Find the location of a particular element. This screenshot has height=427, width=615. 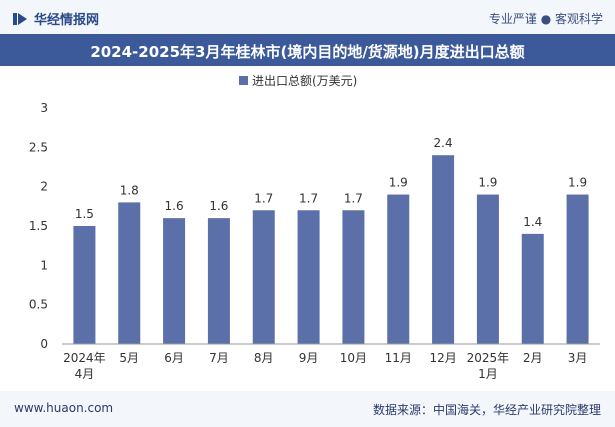

title-bar: 2024-2025年3月年桂林市(境内目的地/货源地)月度进出口总额 is located at coordinates (307, 50).